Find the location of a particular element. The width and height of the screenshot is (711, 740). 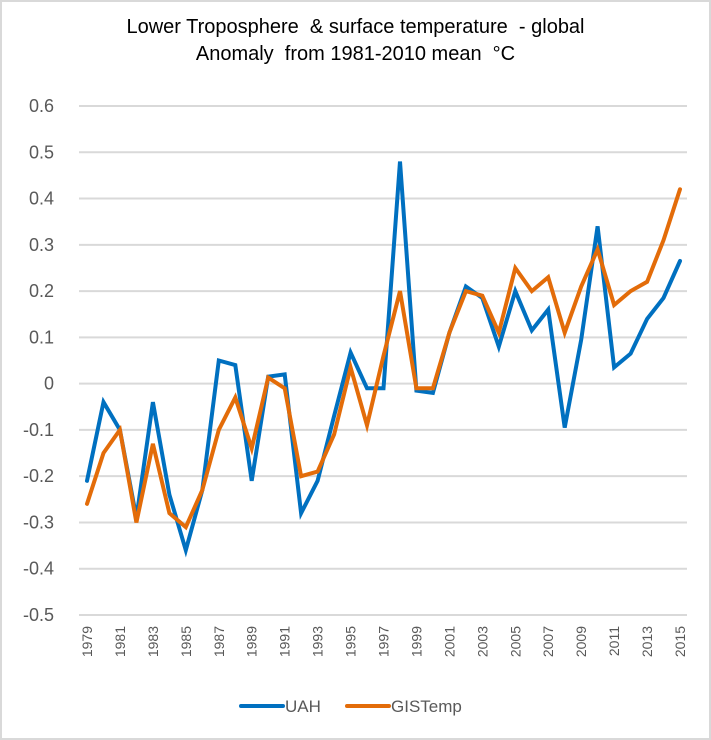

y-tick-label: 0.6 is located at coordinates (41, 106).